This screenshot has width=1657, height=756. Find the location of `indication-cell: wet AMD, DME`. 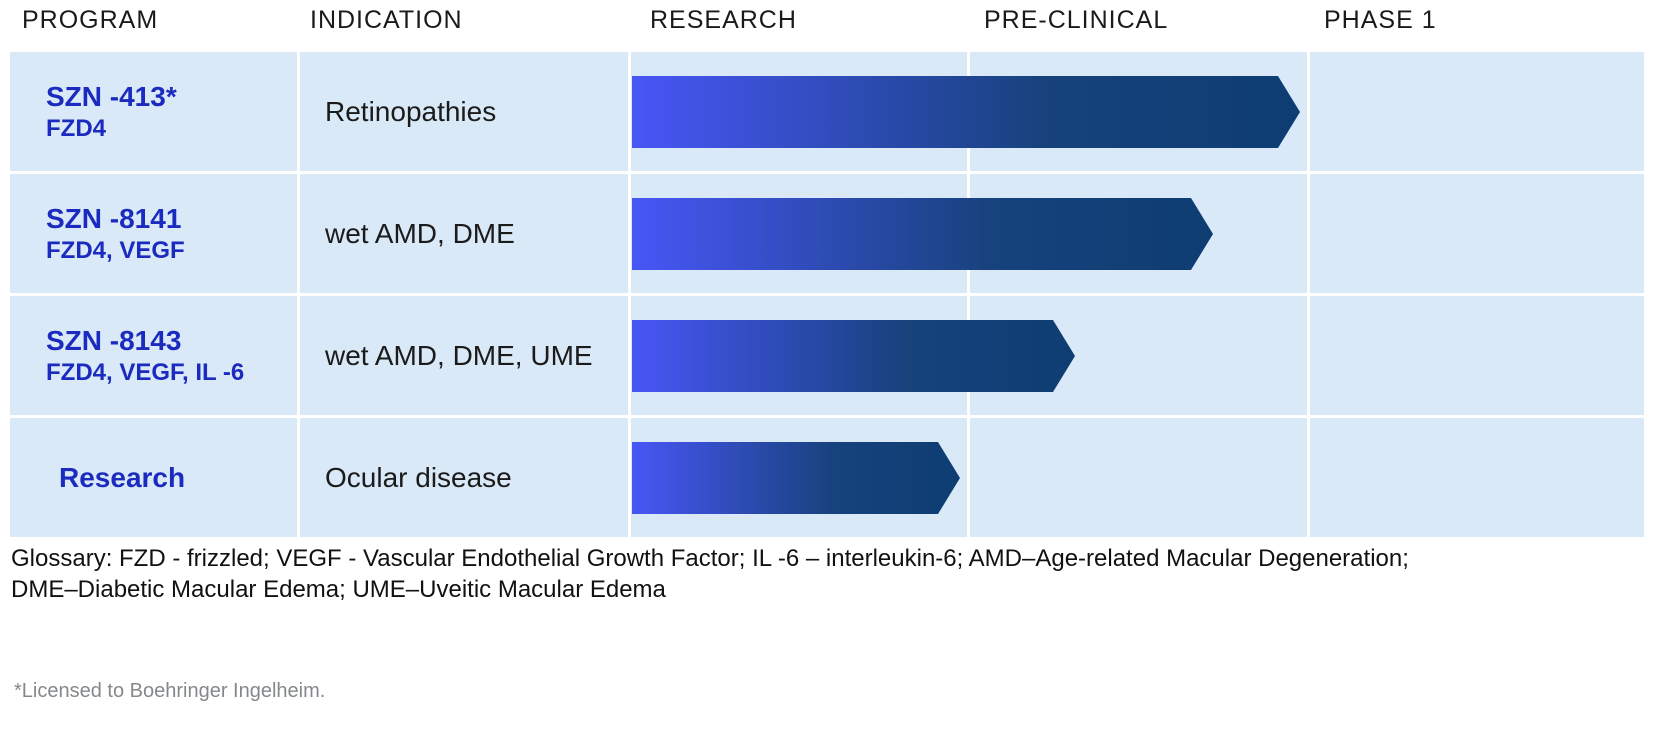

indication-cell: wet AMD, DME is located at coordinates (464, 233).